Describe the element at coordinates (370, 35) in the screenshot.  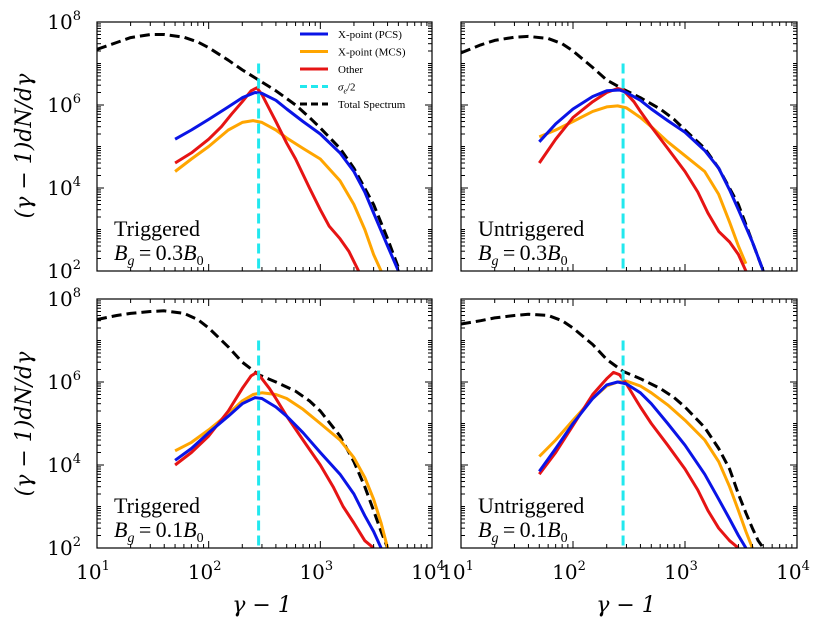
I see `legend-label: X-point (PCS)` at that location.